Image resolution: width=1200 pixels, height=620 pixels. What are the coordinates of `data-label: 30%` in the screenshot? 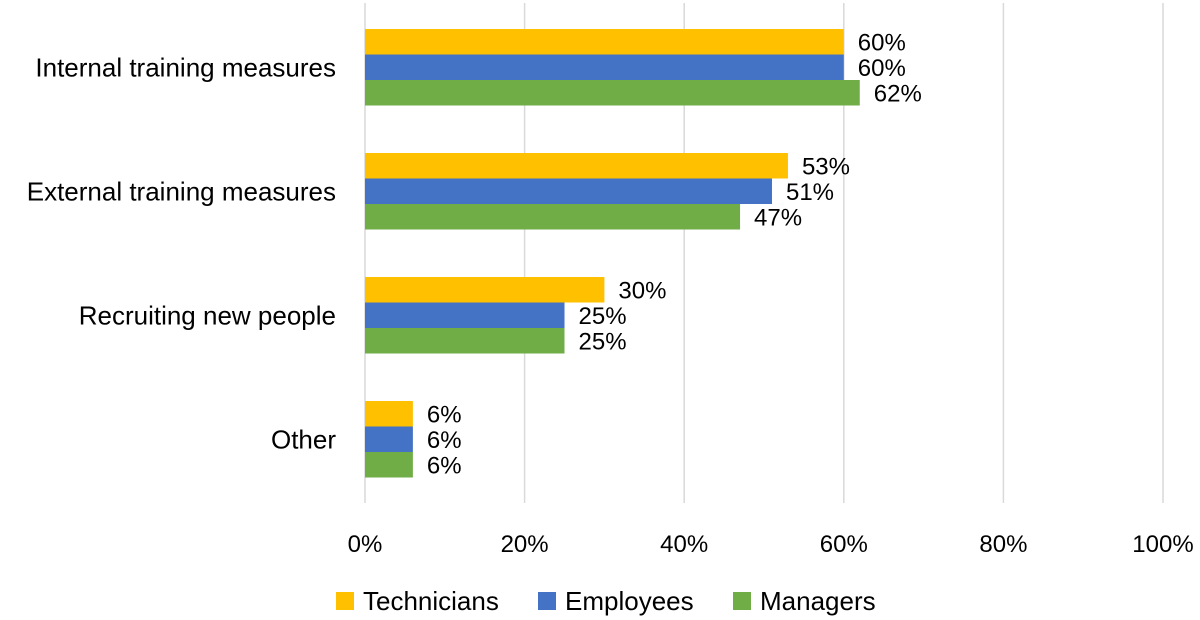 It's located at (642, 290).